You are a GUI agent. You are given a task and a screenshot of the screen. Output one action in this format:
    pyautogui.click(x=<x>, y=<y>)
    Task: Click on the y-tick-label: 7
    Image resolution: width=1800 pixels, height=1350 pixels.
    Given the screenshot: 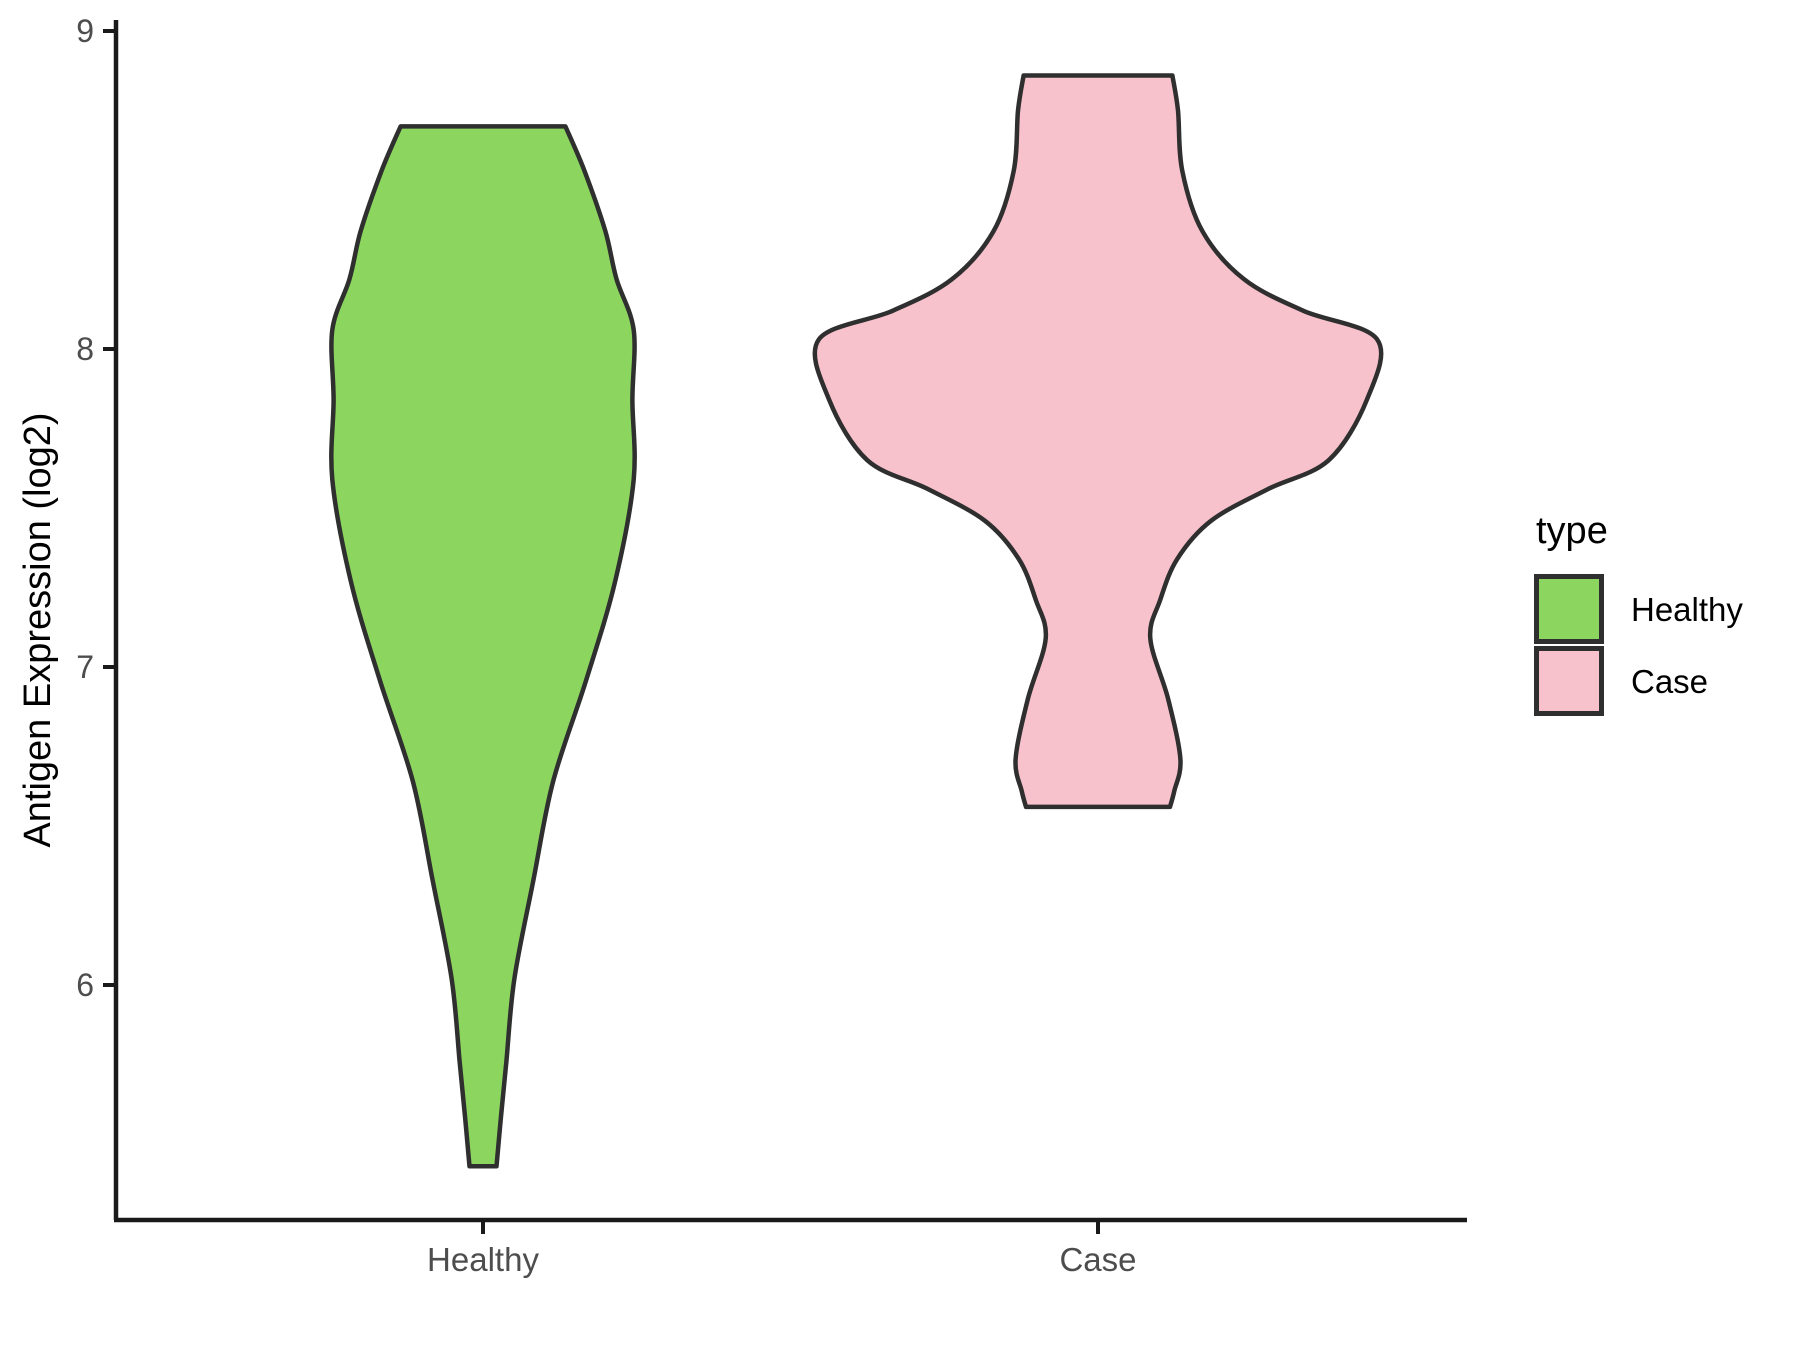 What is the action you would take?
    pyautogui.click(x=85, y=667)
    